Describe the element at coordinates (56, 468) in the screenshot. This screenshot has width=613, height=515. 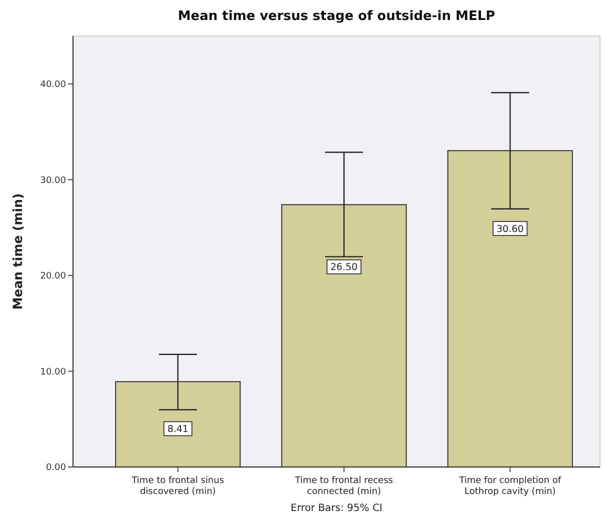
I see `y-tick-label: 0.00` at that location.